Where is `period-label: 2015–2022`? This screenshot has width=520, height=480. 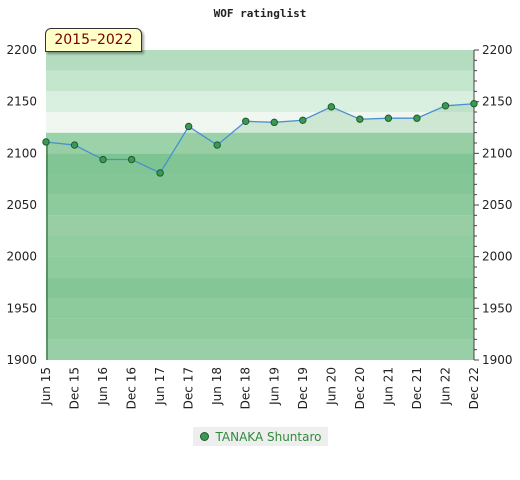
period-label: 2015–2022 is located at coordinates (93, 40).